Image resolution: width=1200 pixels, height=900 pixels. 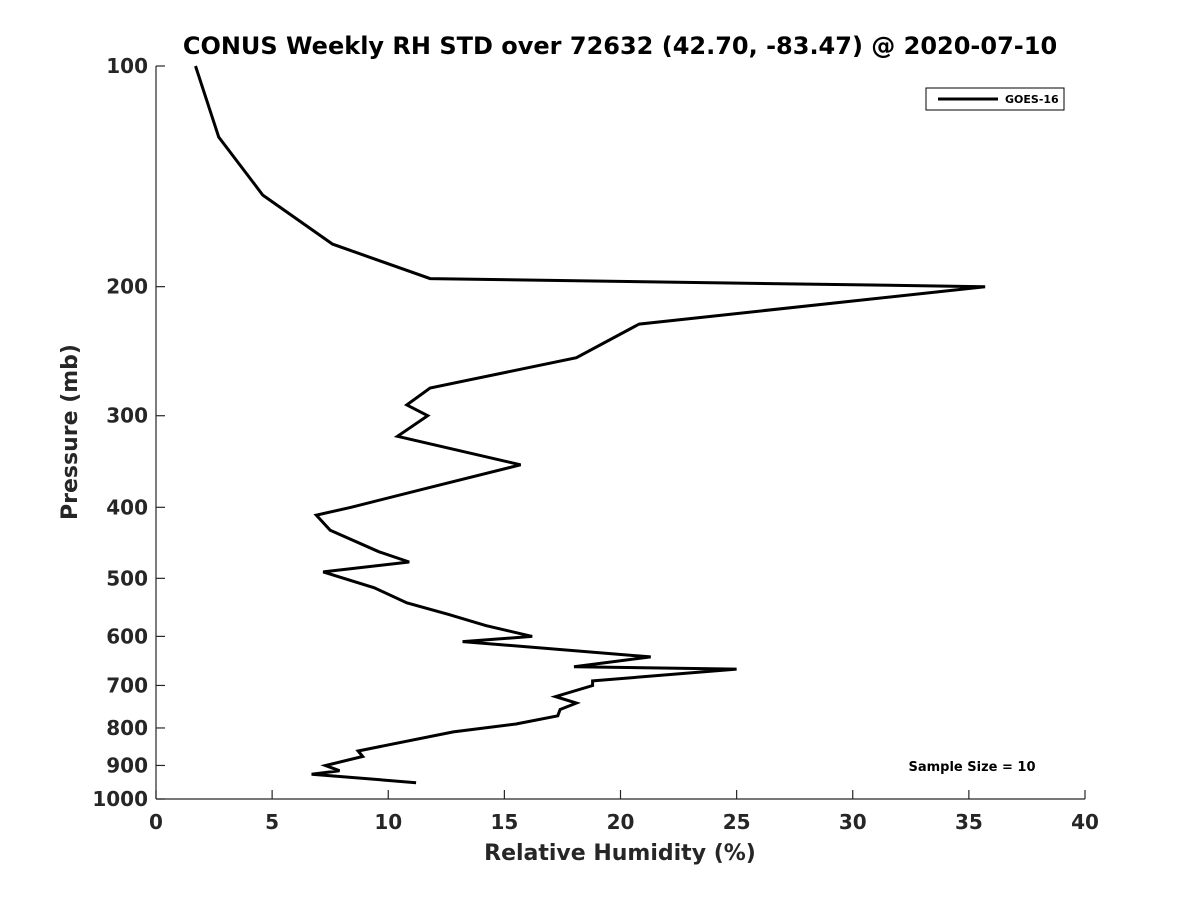 What do you see at coordinates (853, 822) in the screenshot?
I see `x-tick-label: 30` at bounding box center [853, 822].